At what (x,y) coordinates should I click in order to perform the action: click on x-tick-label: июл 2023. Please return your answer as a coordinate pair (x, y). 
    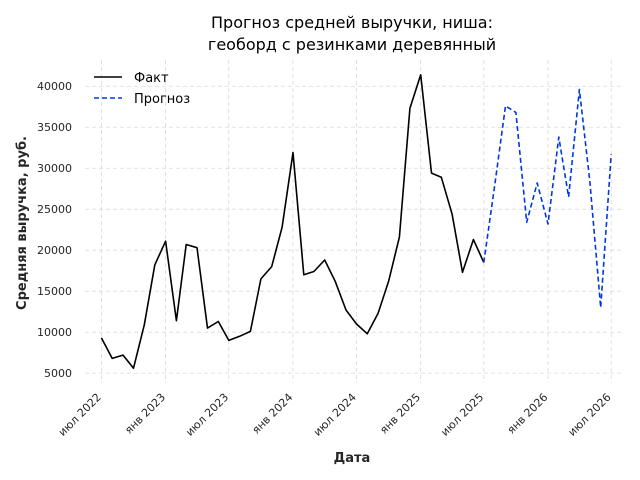
    Looking at the image, I should click on (207, 415).